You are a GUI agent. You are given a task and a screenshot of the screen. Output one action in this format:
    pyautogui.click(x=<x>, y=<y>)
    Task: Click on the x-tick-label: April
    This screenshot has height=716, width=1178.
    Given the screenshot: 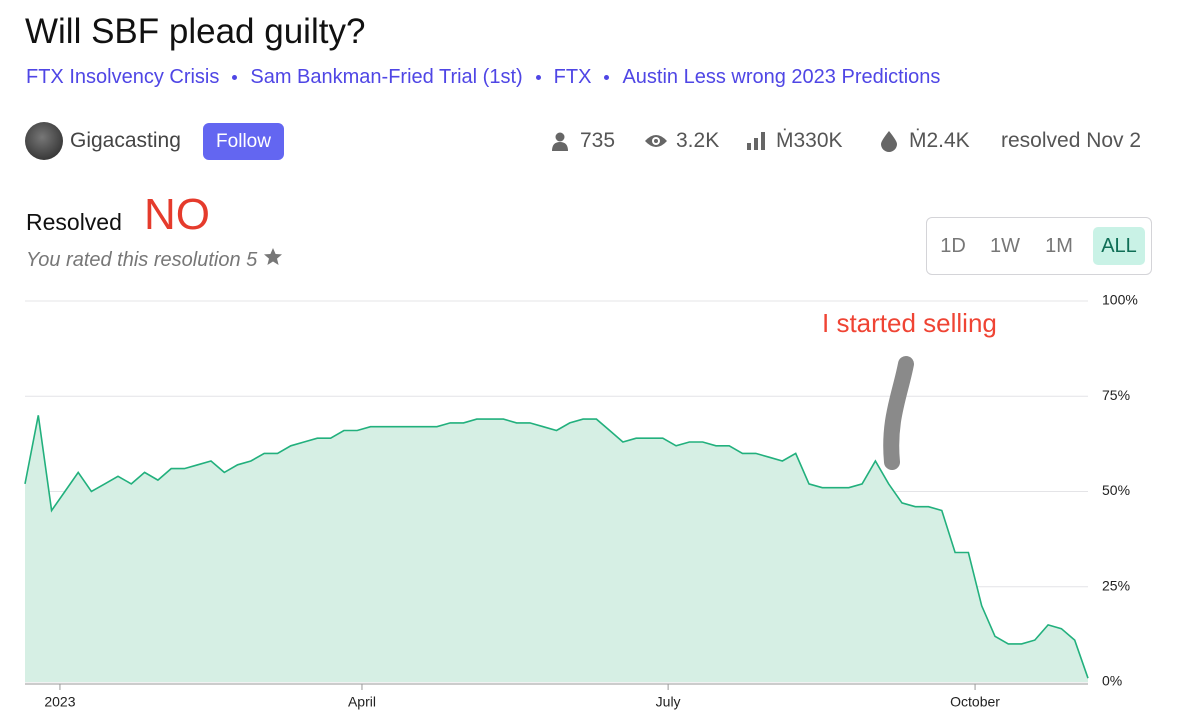 What is the action you would take?
    pyautogui.click(x=362, y=702)
    